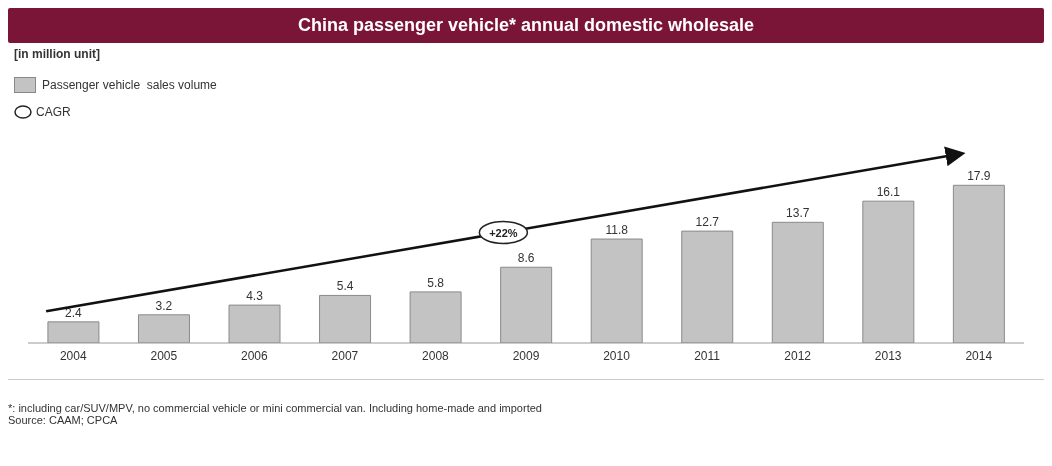 This screenshot has height=466, width=1052. I want to click on data-label: 2.4, so click(74, 312).